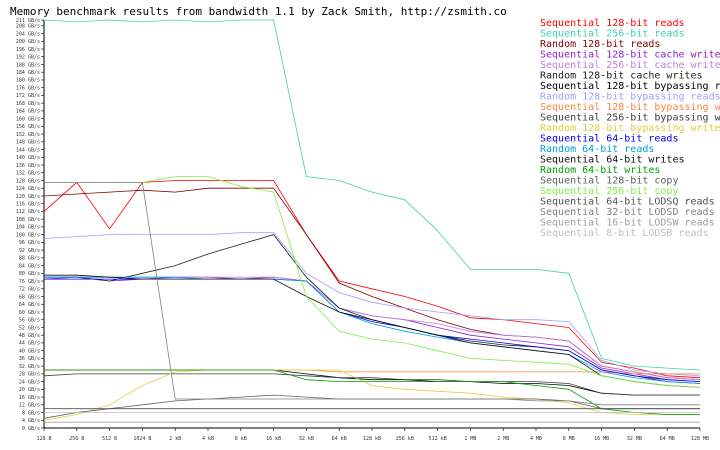  I want to click on legend-entry: Sequential 128-bit bypassing writes, so click(630, 107).